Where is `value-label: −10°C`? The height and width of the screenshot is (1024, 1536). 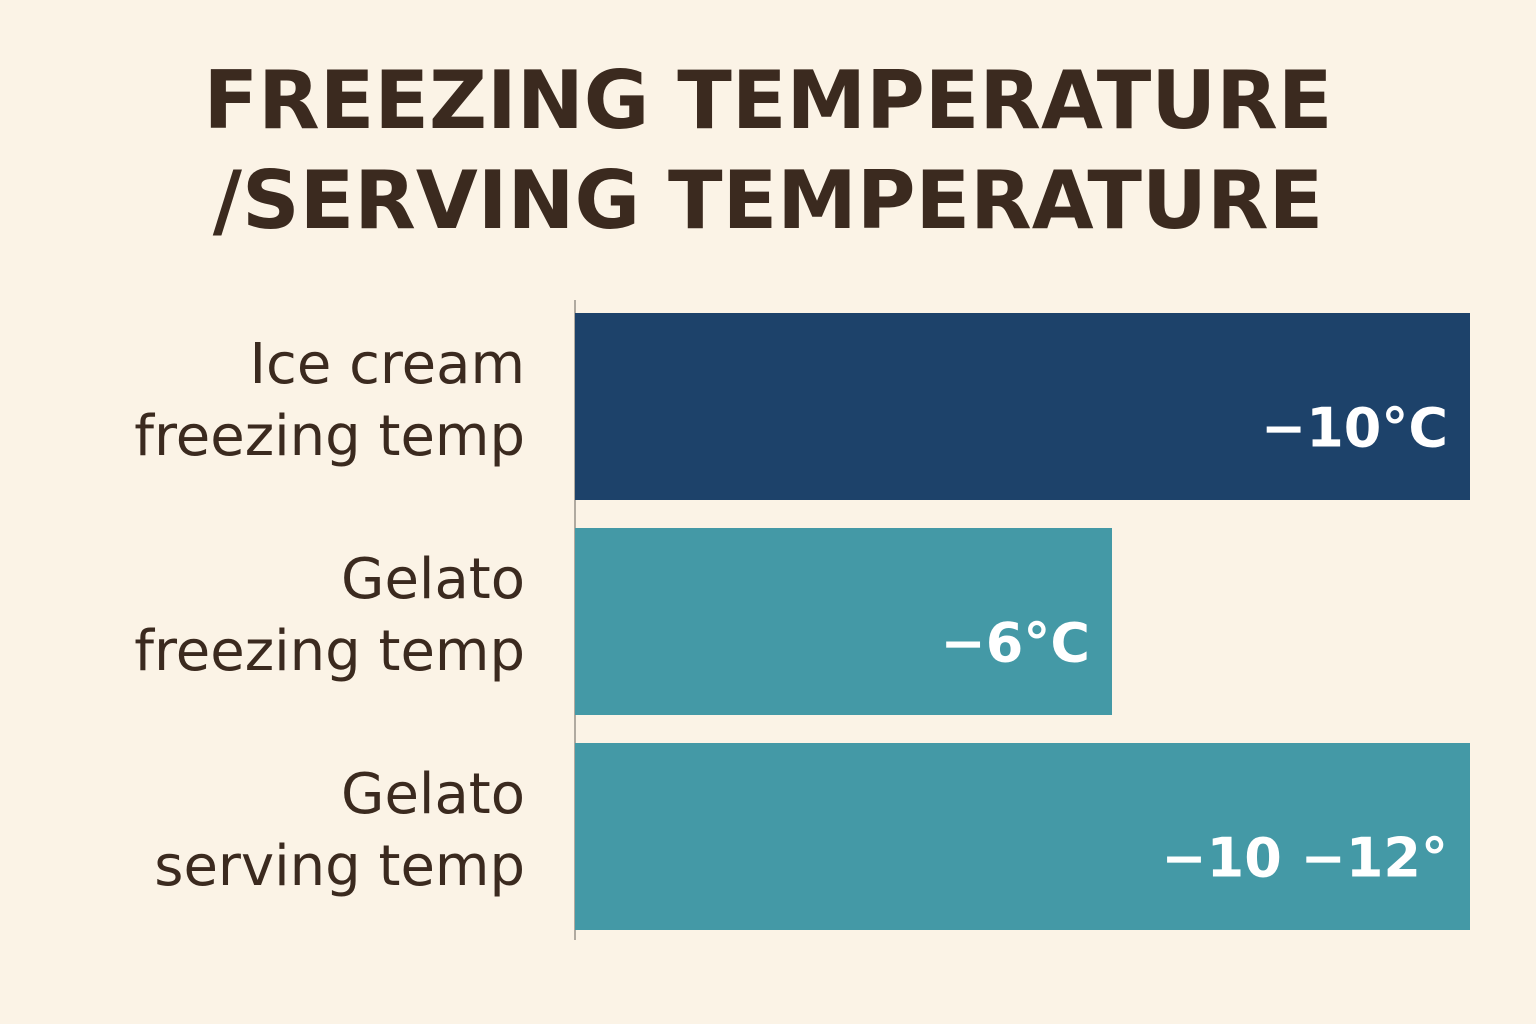
value-label: −10°C is located at coordinates (1354, 428).